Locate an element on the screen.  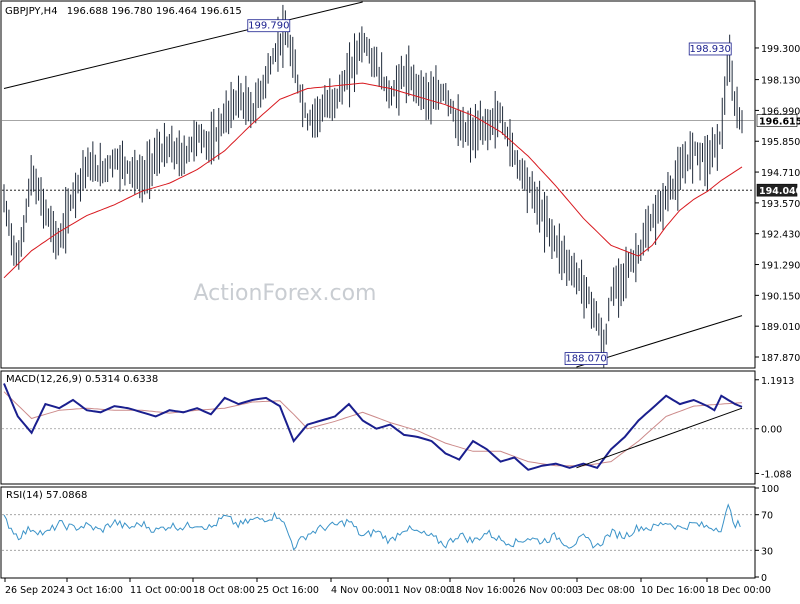
x-axis-label: 18 Oct 08:00 is located at coordinates (224, 590).